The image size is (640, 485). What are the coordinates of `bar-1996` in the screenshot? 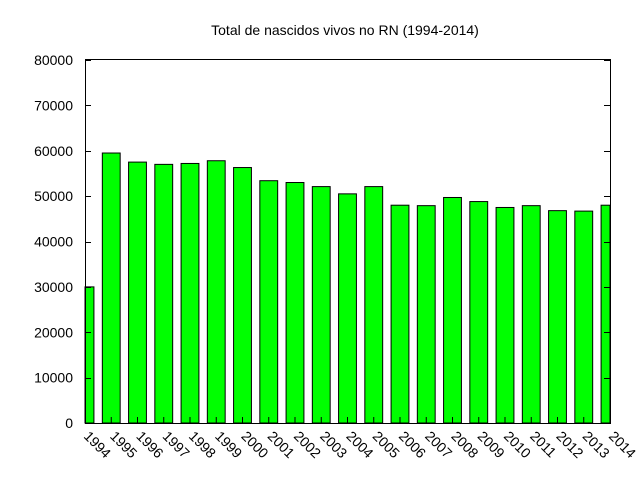 It's located at (137, 292).